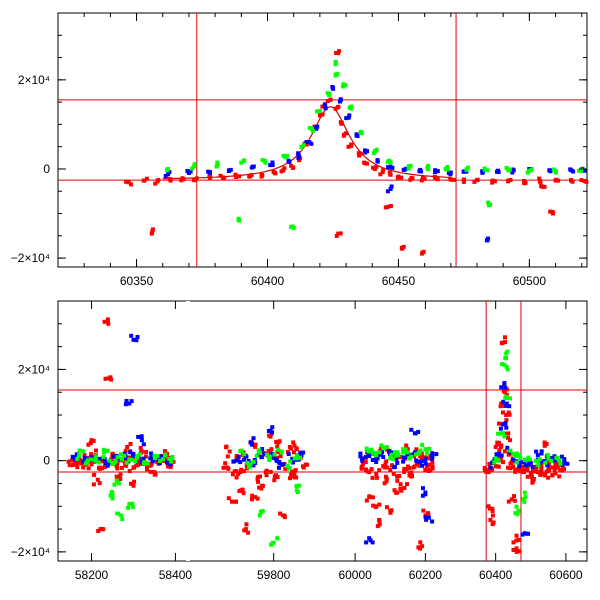  I want to click on bottom-point-2-26-n0, so click(366, 448).